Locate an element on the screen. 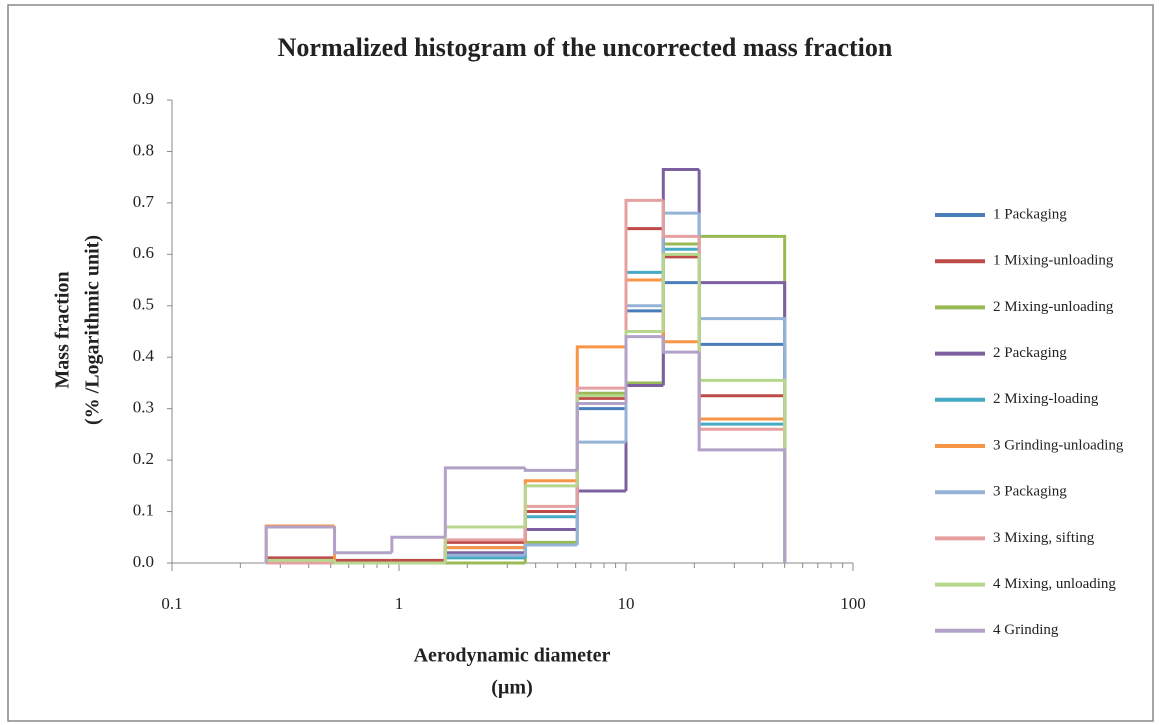 This screenshot has height=725, width=1159. x-tick-label: 1 is located at coordinates (399, 603).